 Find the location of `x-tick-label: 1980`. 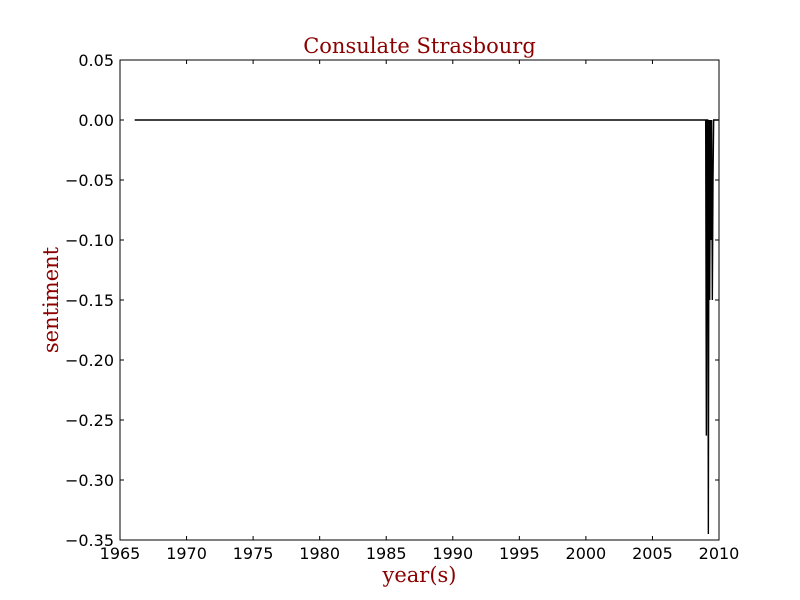

x-tick-label: 1980 is located at coordinates (319, 553).